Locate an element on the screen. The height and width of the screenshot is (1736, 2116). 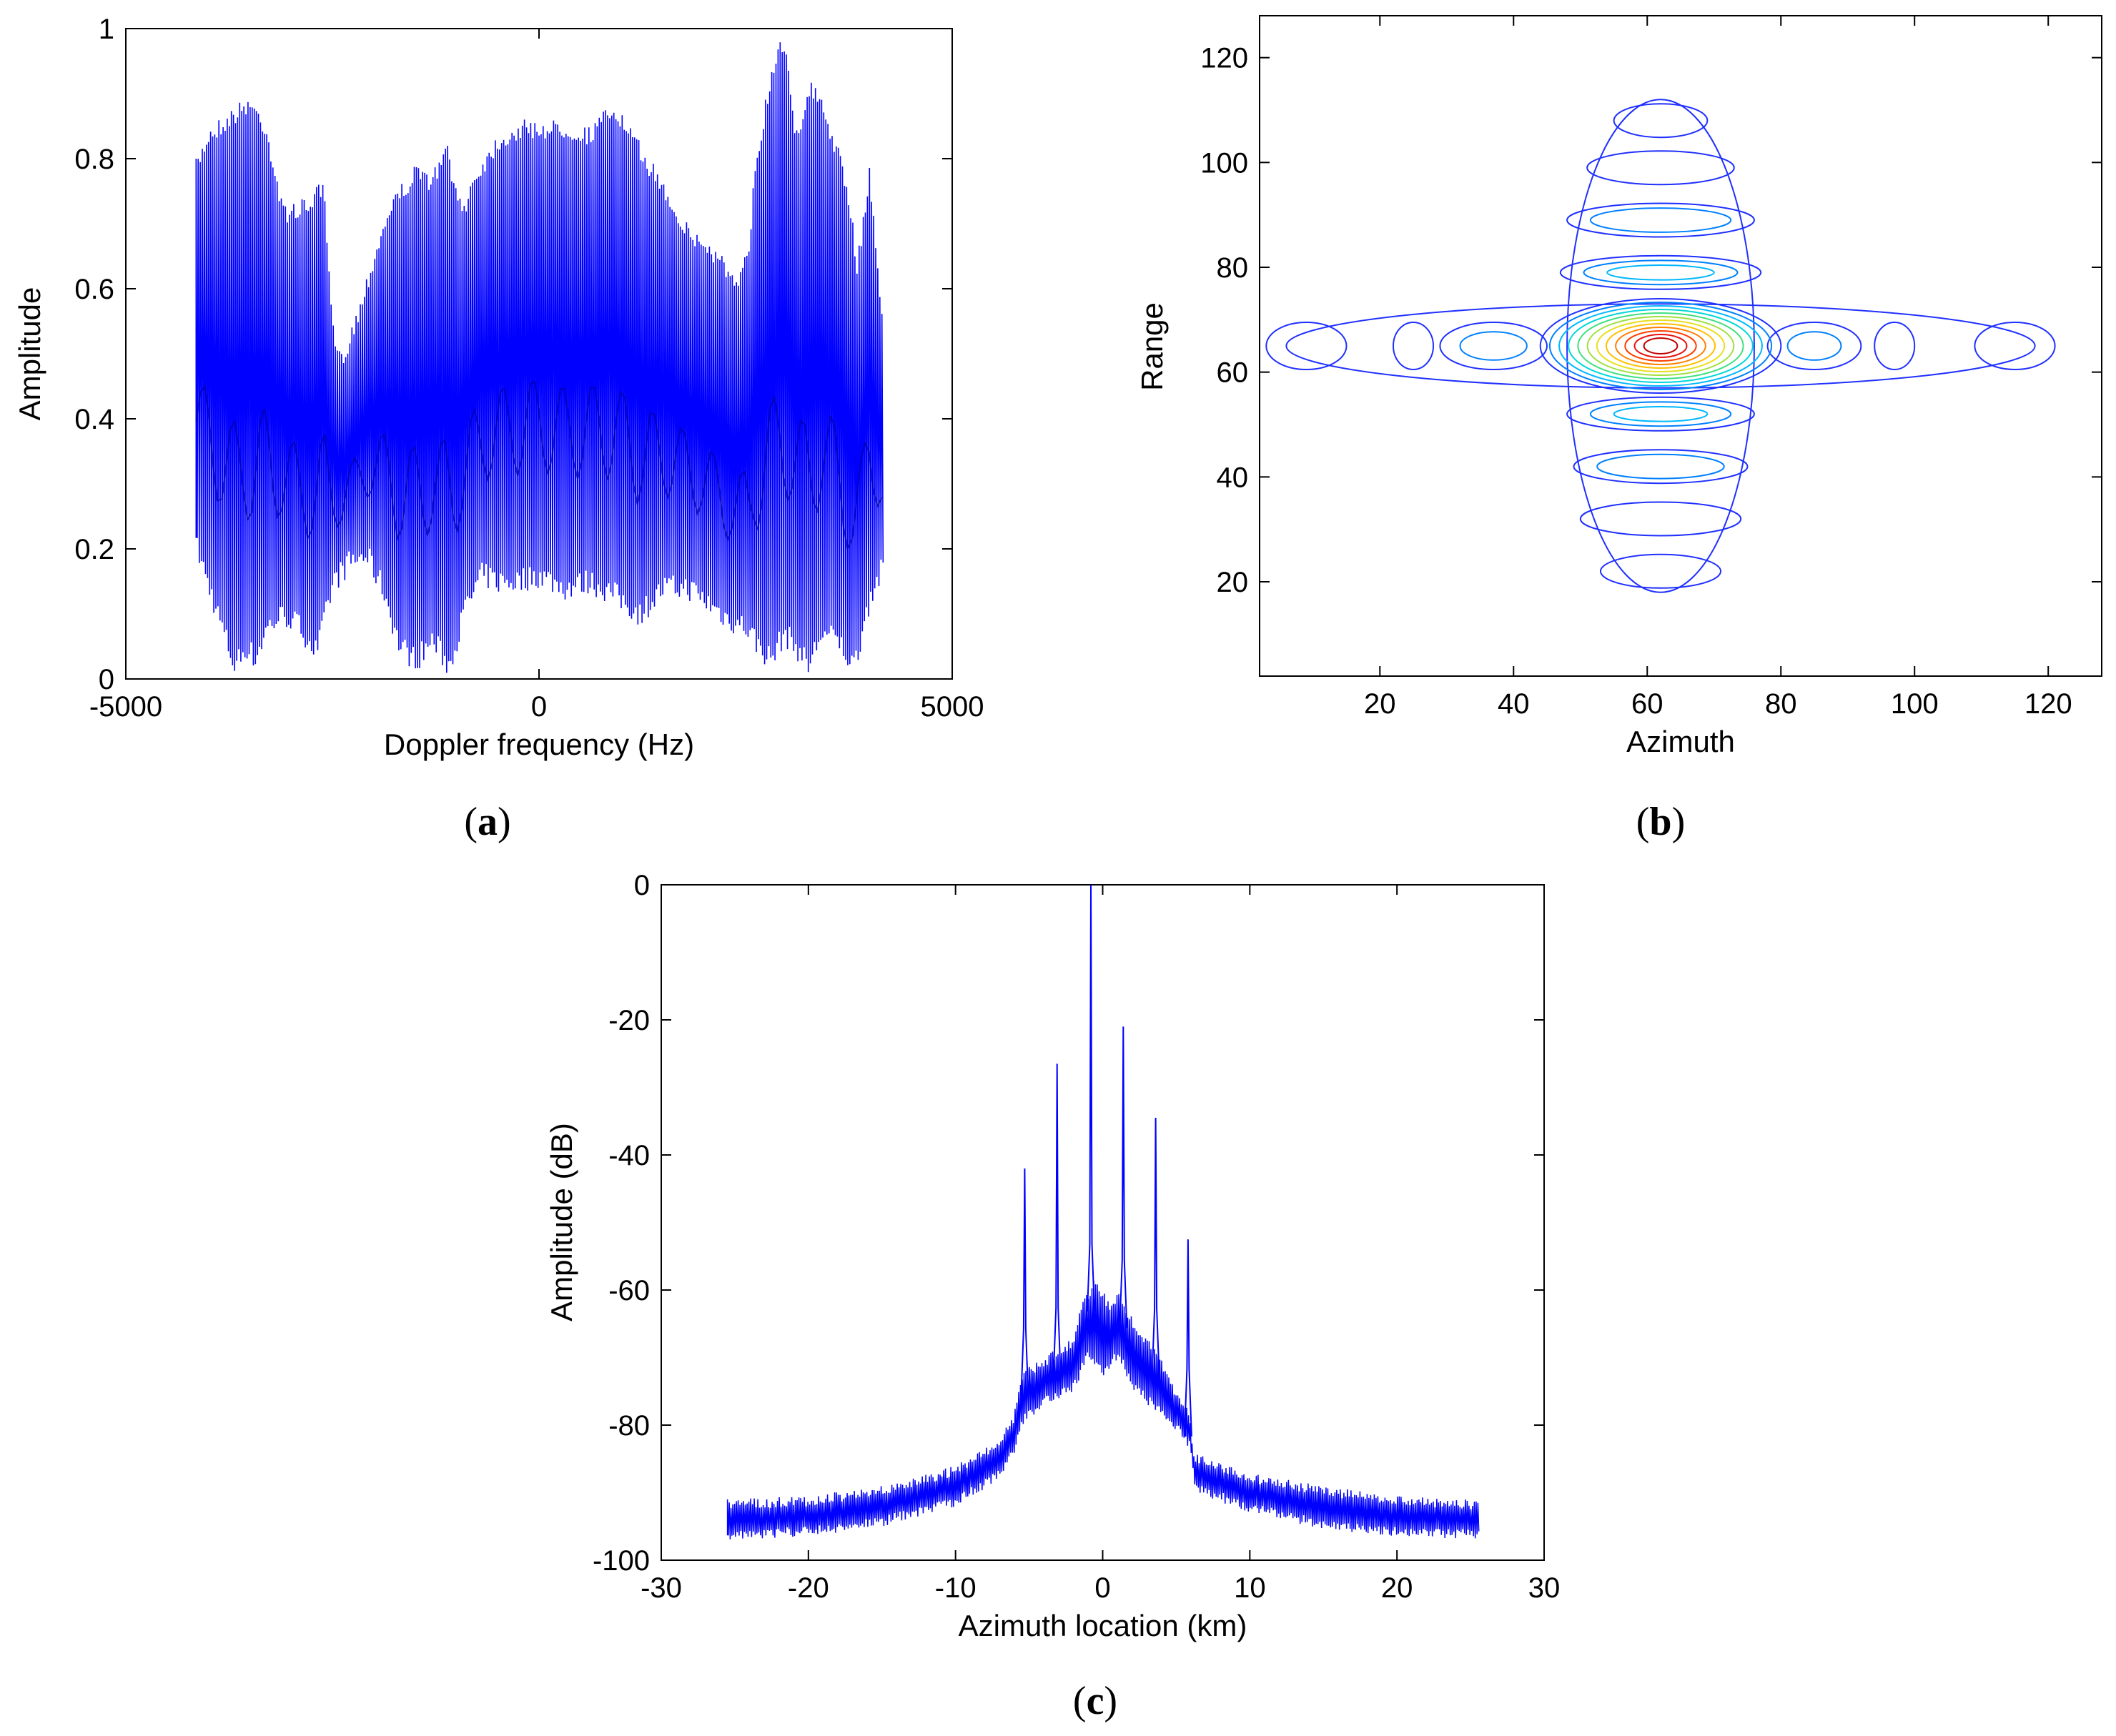
x-tick-label: -10 is located at coordinates (956, 1588).